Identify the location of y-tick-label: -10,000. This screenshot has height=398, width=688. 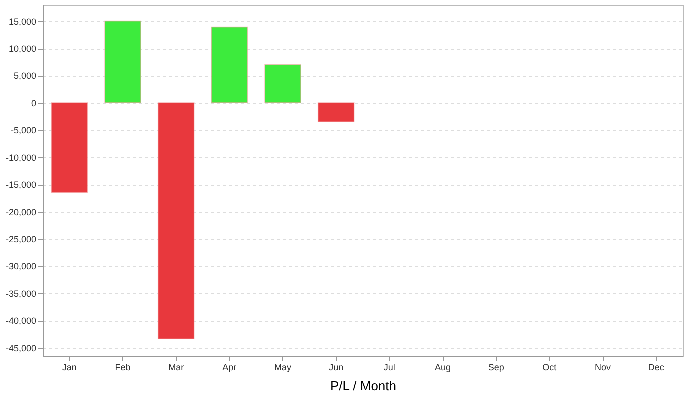
(21, 157).